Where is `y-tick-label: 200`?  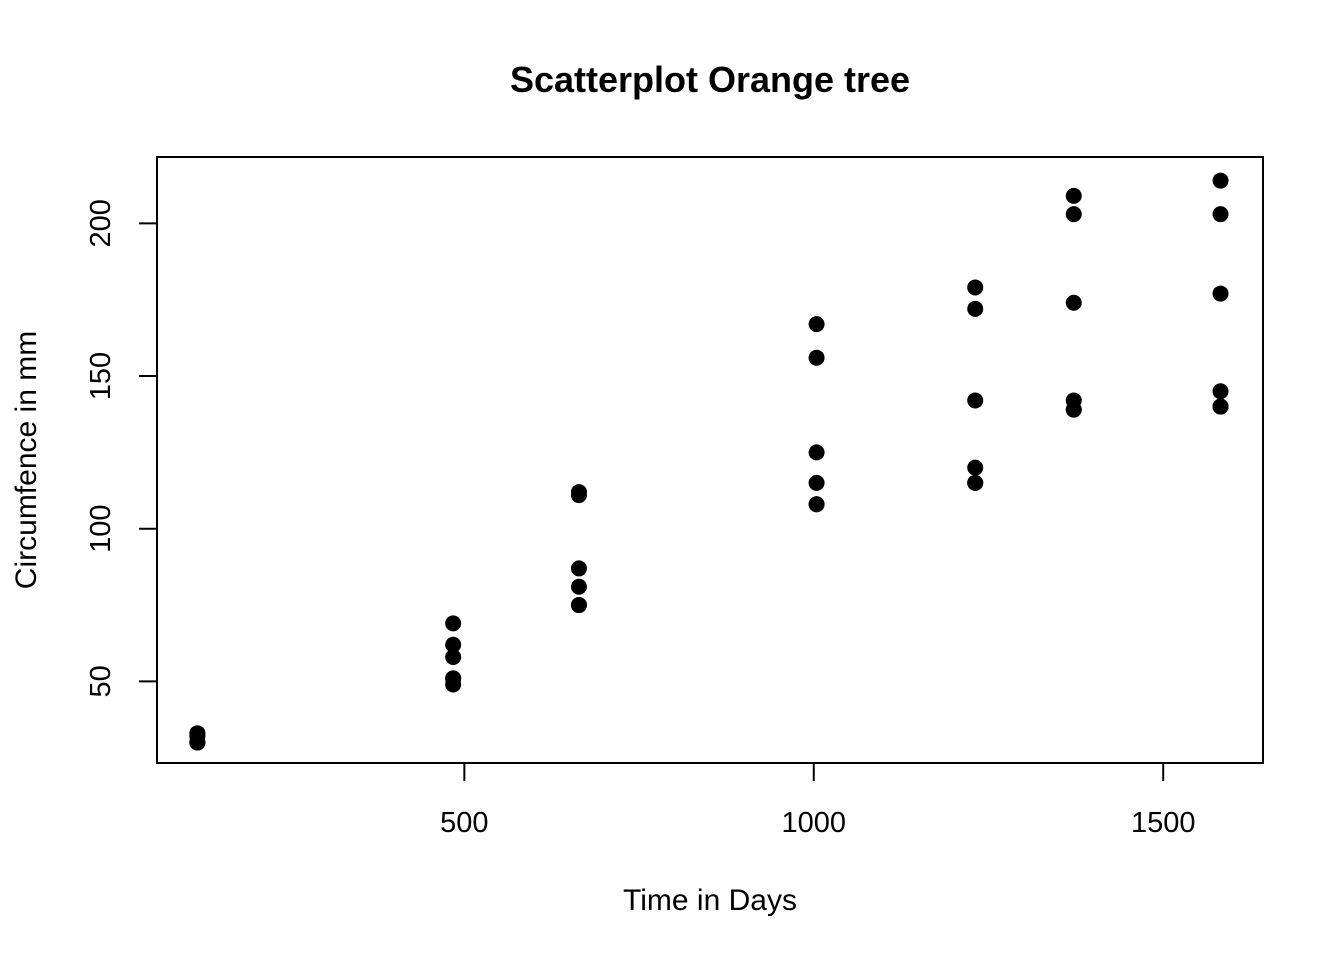
y-tick-label: 200 is located at coordinates (101, 223).